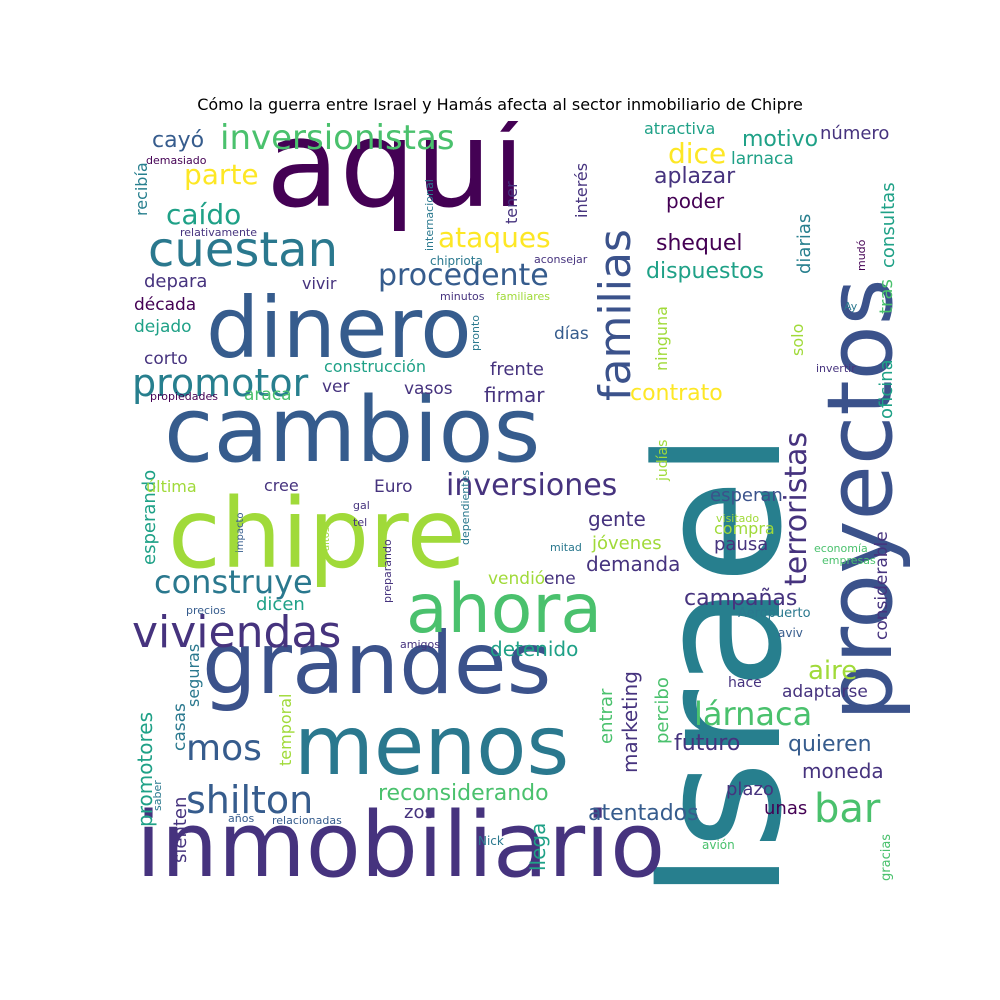  Describe the element at coordinates (882, 585) in the screenshot. I see `cloud-word: considerable` at that location.